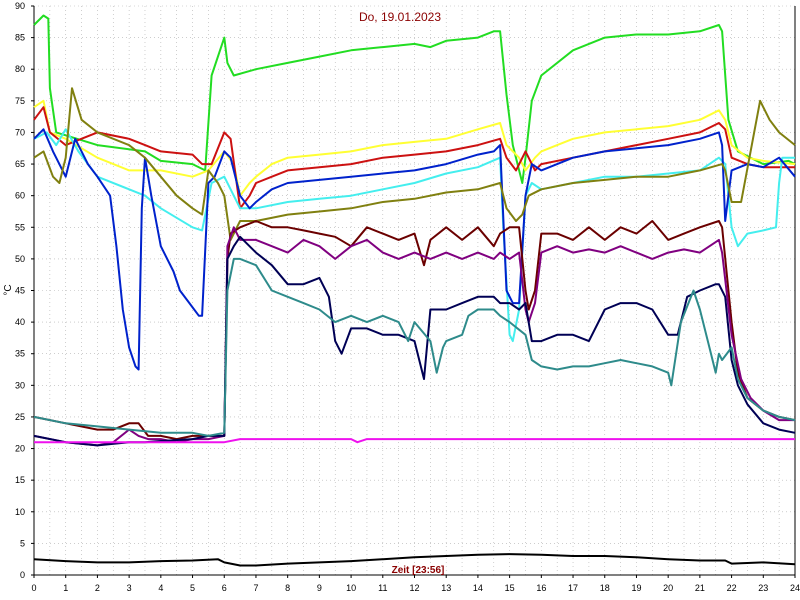 This screenshot has height=600, width=800. I want to click on x-axis-label: Zeit [23:56], so click(418, 570).